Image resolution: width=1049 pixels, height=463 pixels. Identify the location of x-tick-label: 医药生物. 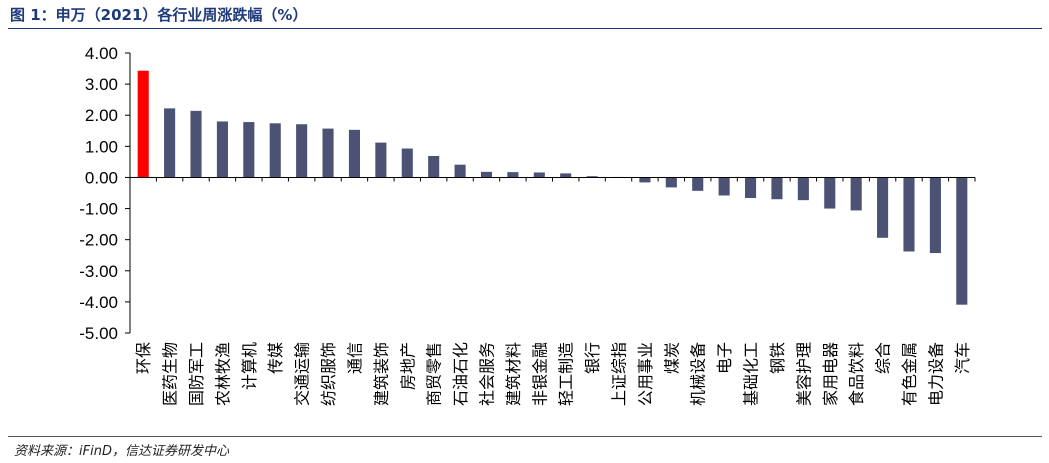
(170, 374).